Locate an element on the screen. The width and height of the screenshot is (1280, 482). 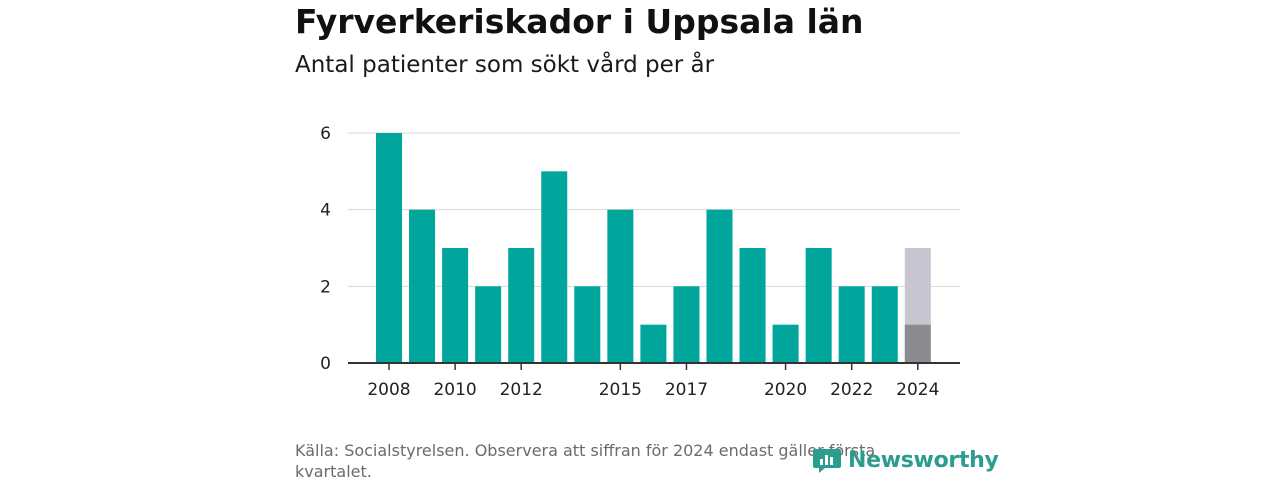
x-tick-label: 2015 is located at coordinates (620, 390).